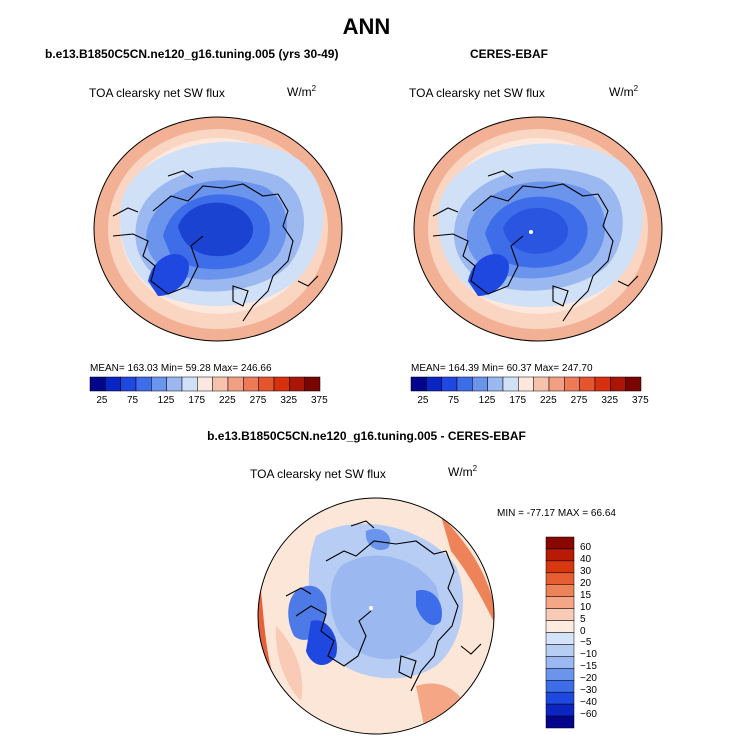 The width and height of the screenshot is (733, 736). Describe the element at coordinates (624, 91) in the screenshot. I see `obs-units: W/m2` at that location.